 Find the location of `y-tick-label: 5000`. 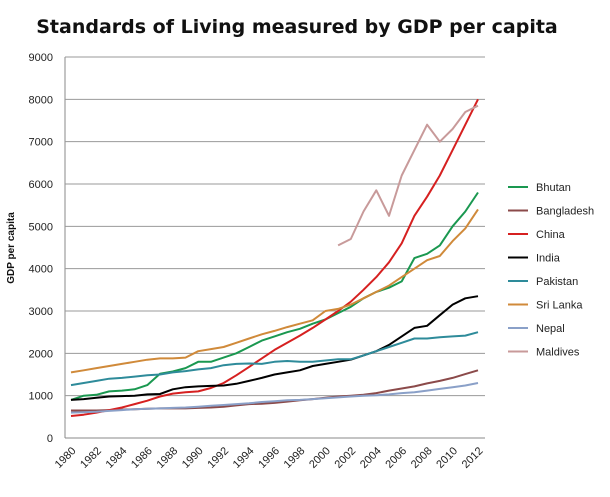

y-tick-label: 5000 is located at coordinates (41, 227).